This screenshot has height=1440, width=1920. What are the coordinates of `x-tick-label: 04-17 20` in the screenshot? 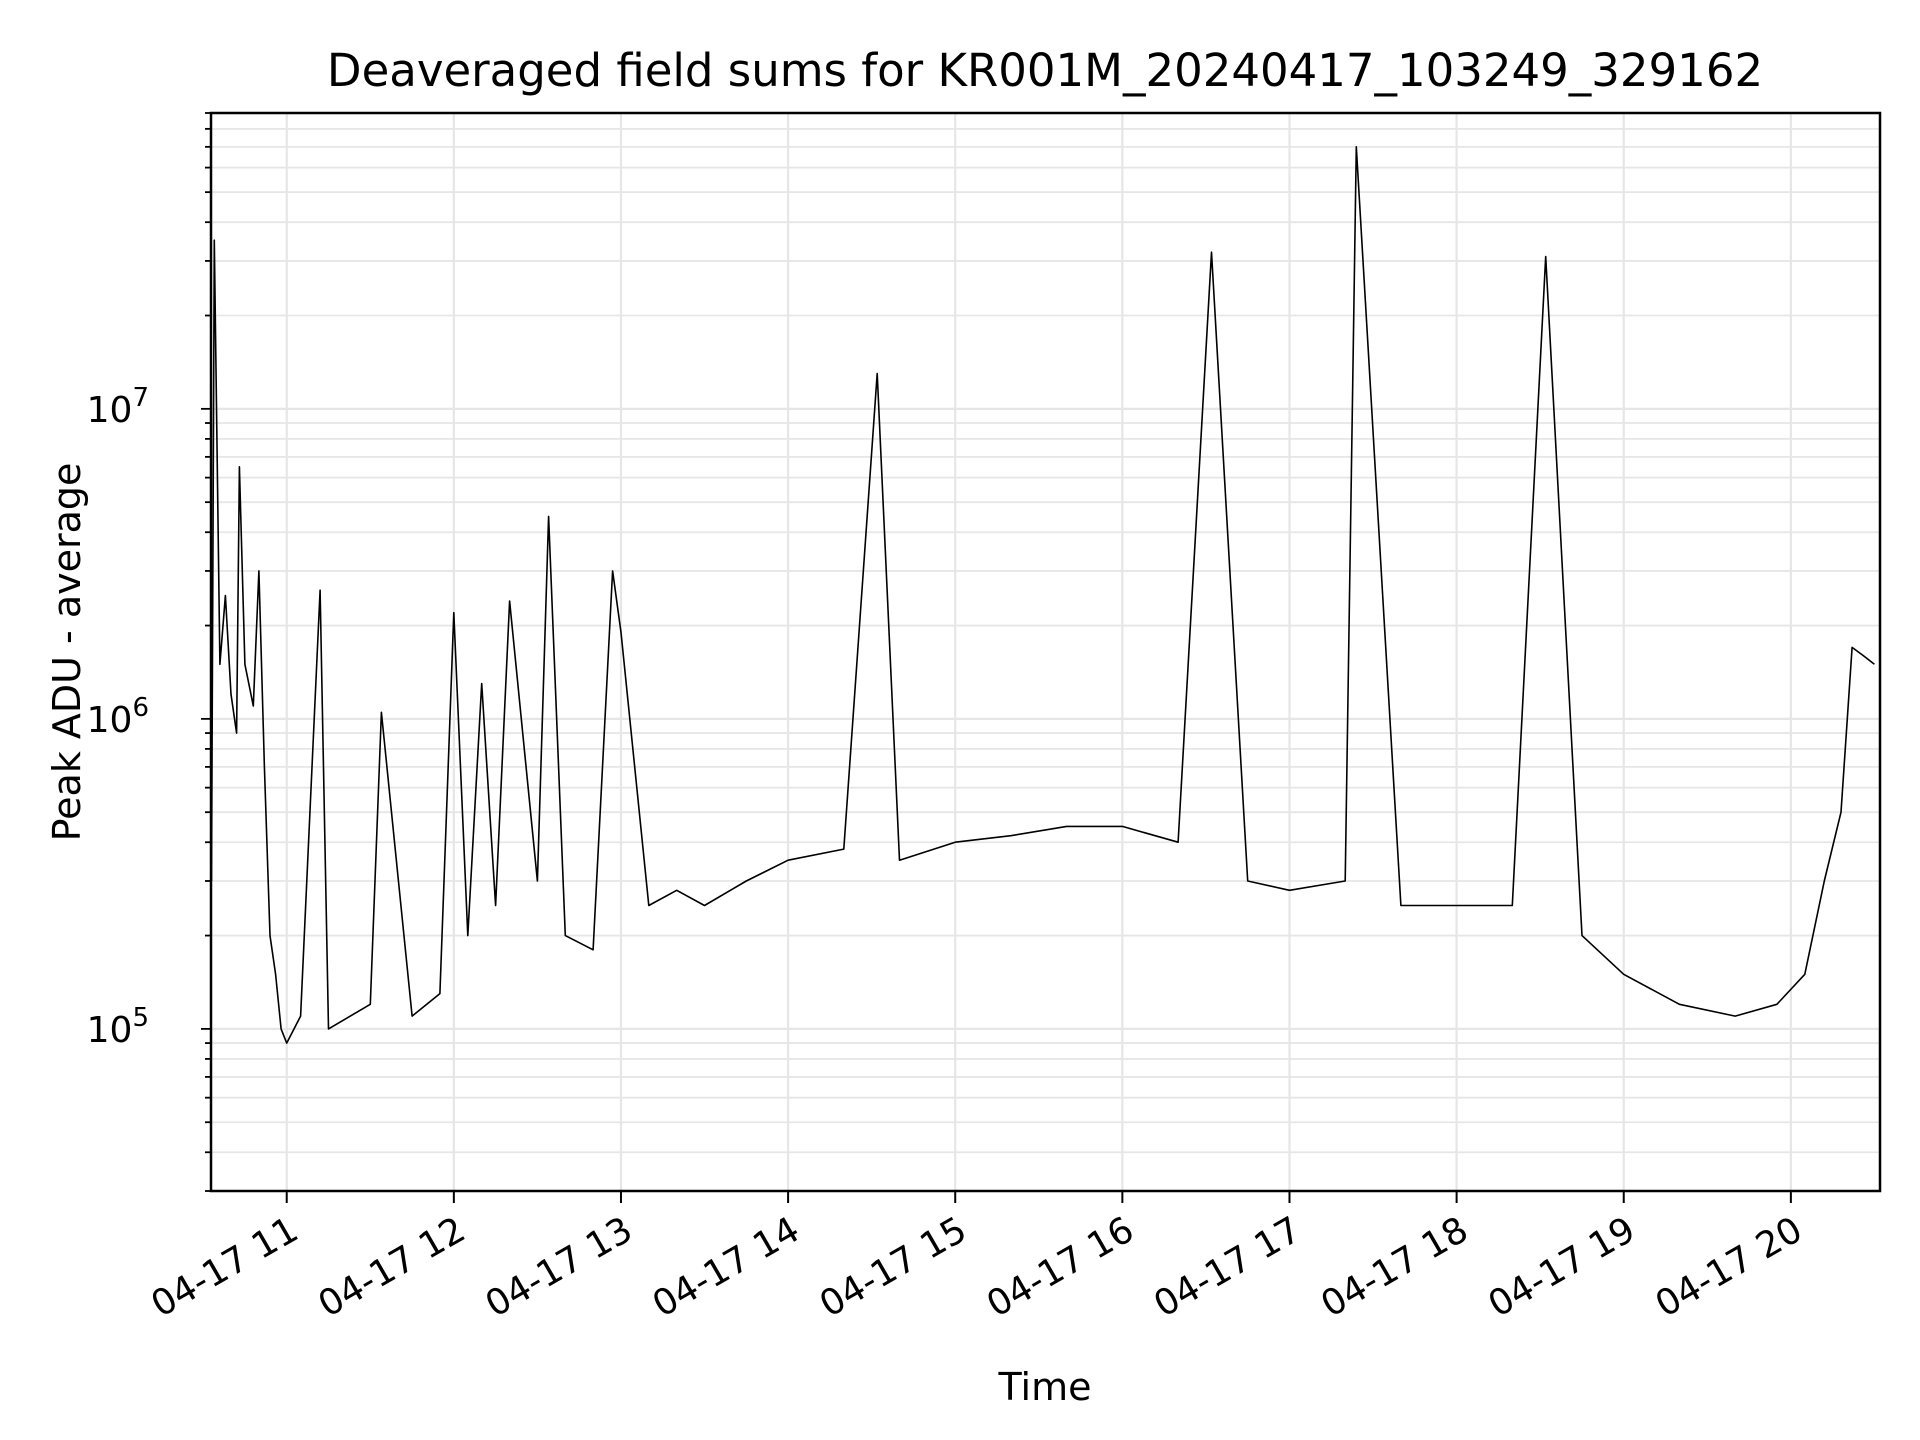 It's located at (1729, 1267).